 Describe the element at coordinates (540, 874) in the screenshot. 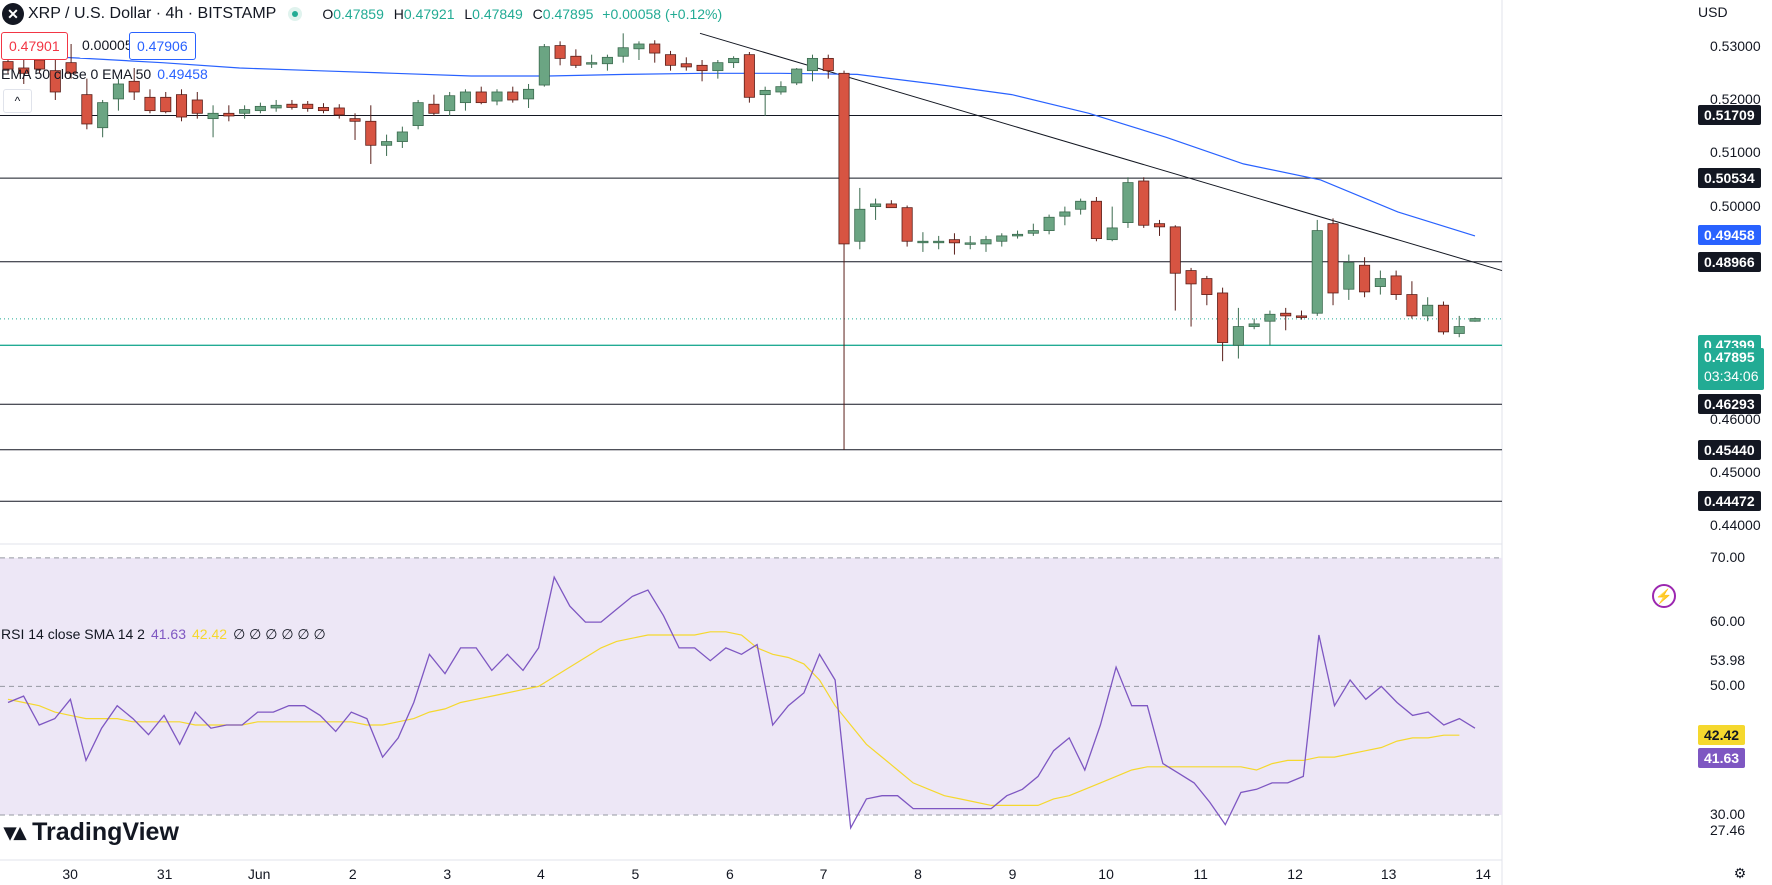

I see `time-label-5: 4` at that location.